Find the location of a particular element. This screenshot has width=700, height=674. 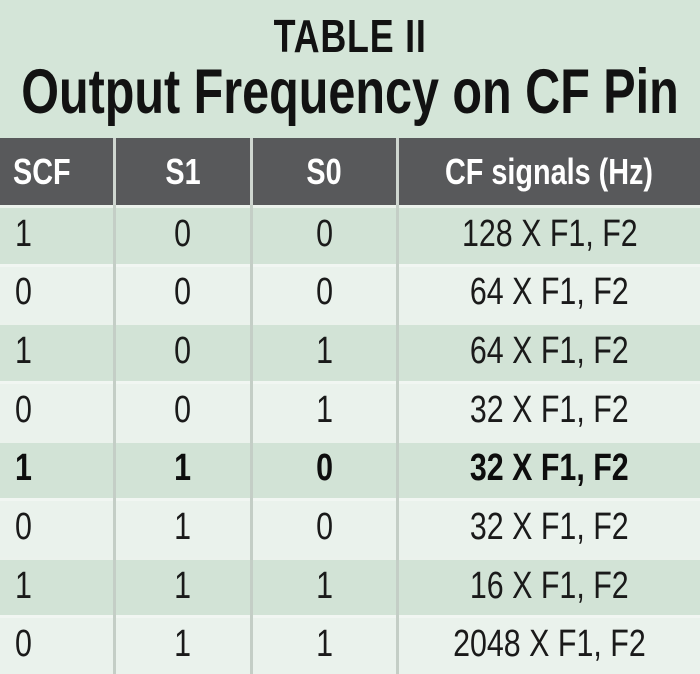

table-row: 1 1 1 16 X F1, F2 is located at coordinates (350, 586).